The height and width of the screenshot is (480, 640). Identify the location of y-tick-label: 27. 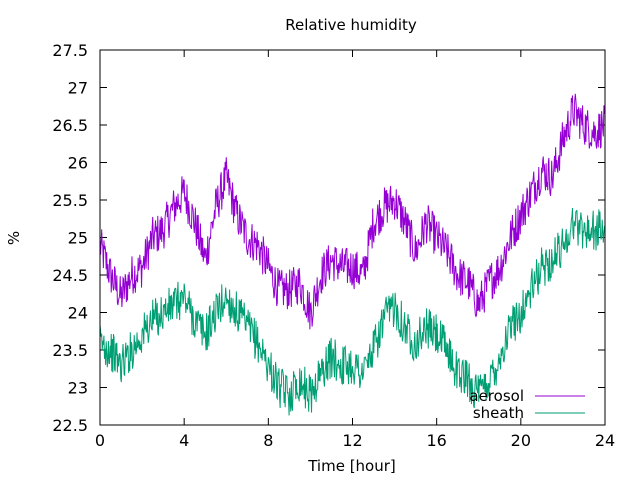
(78, 88).